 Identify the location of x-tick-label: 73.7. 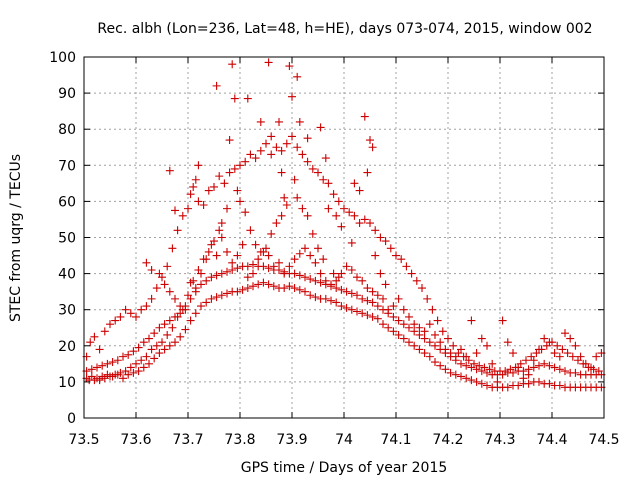
(187, 440).